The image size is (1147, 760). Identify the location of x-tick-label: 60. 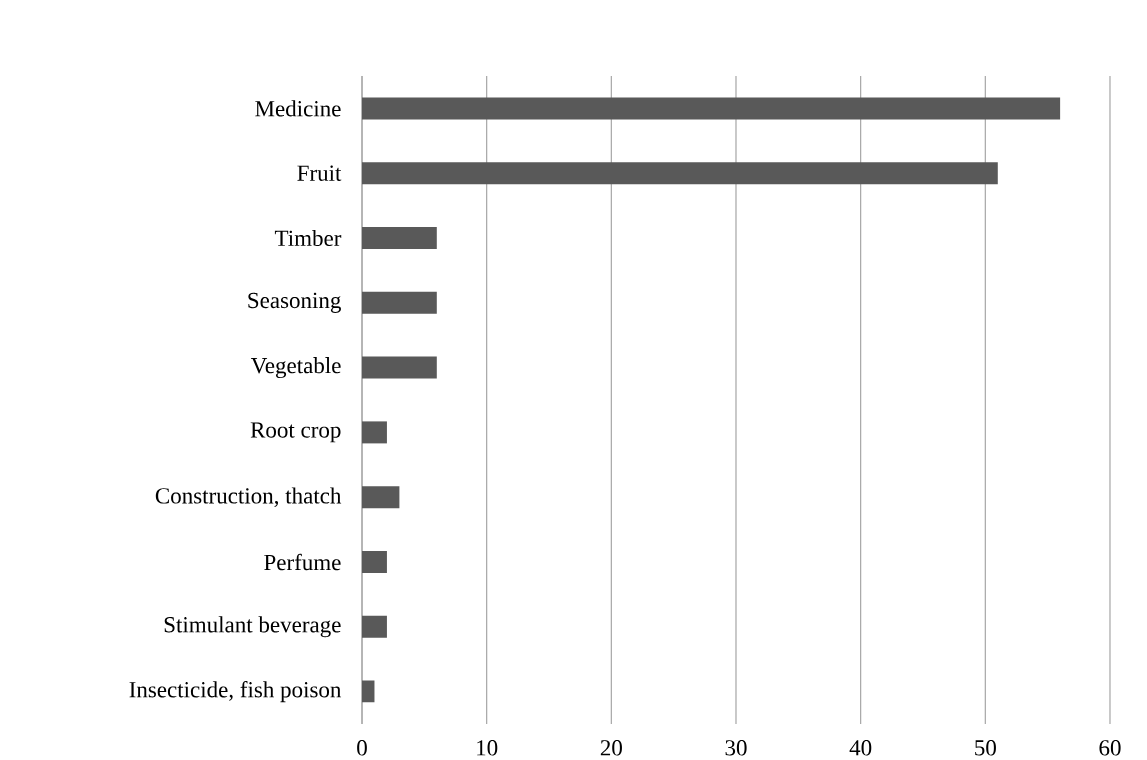
(1110, 748).